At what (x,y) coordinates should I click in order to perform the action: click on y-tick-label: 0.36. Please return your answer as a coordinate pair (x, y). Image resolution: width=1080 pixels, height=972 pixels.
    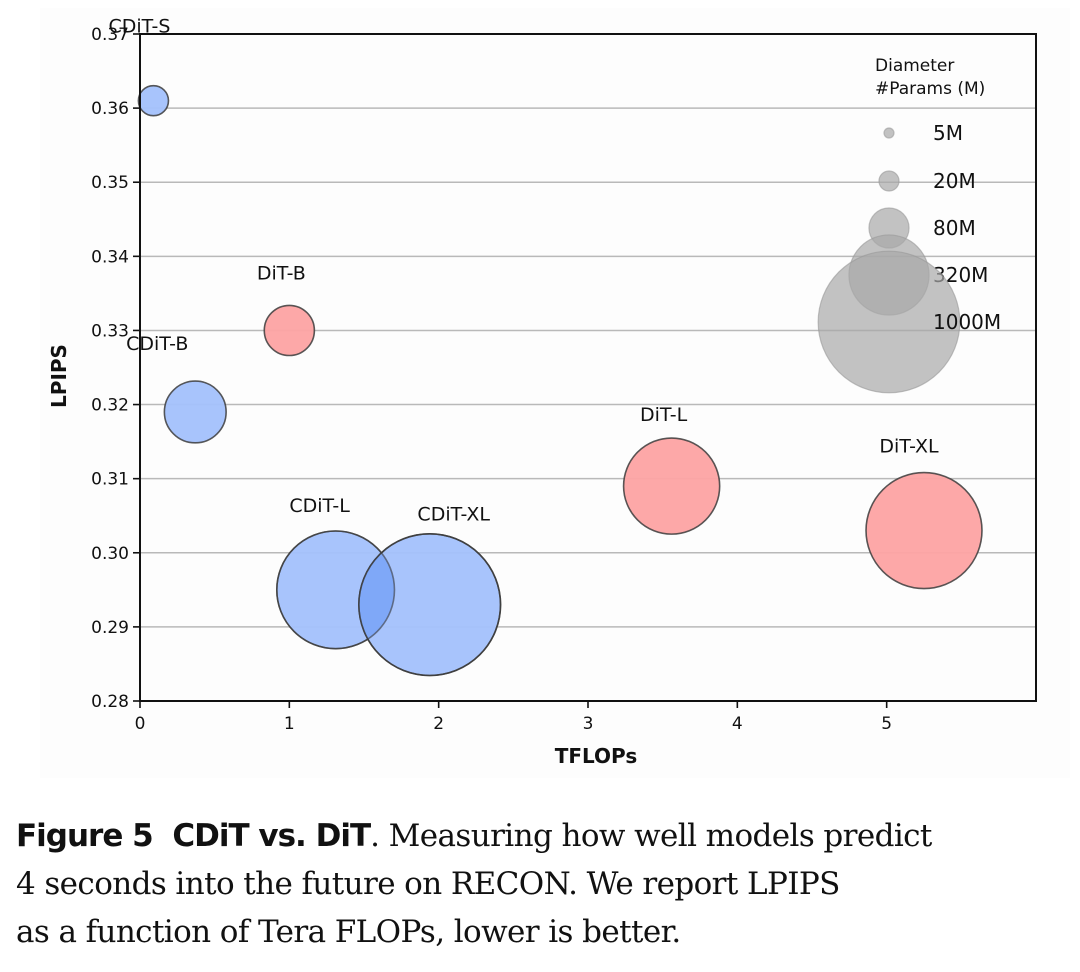
    Looking at the image, I should click on (110, 109).